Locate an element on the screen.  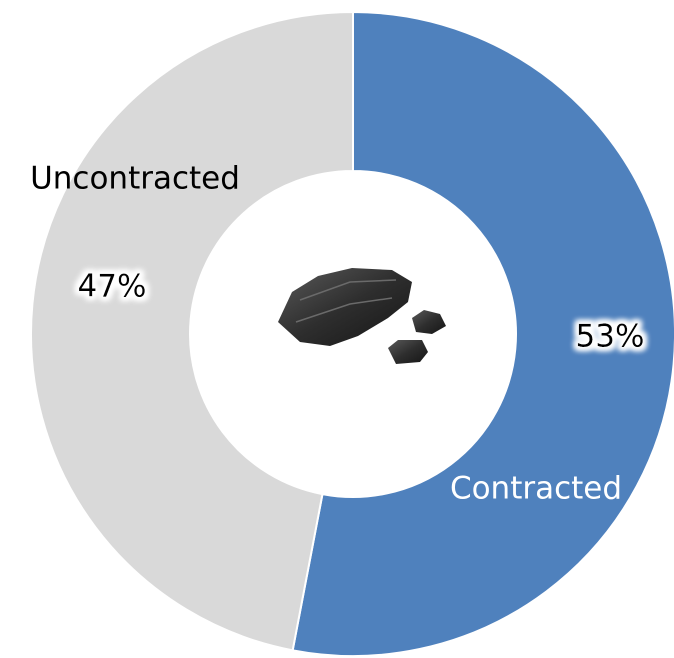
value-label: 47% is located at coordinates (112, 287).